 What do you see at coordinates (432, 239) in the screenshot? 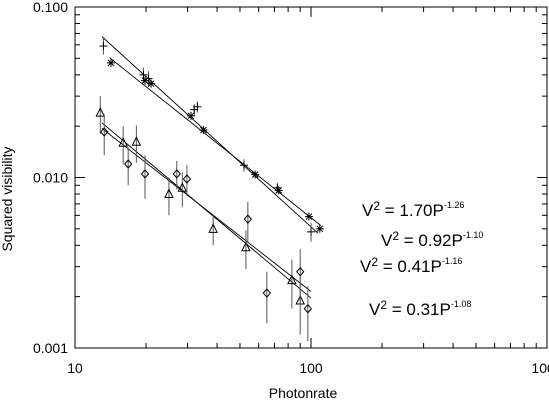
I see `fit-equation: V2 = 0.92P-1.10` at bounding box center [432, 239].